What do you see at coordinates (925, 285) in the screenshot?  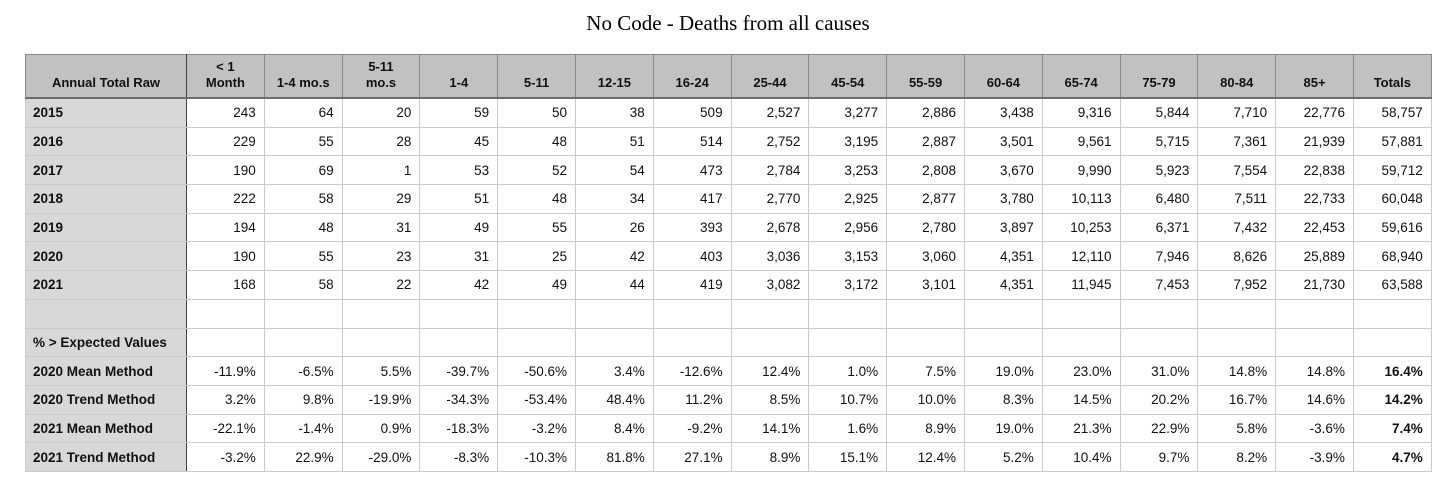 I see `cell: 3,101` at bounding box center [925, 285].